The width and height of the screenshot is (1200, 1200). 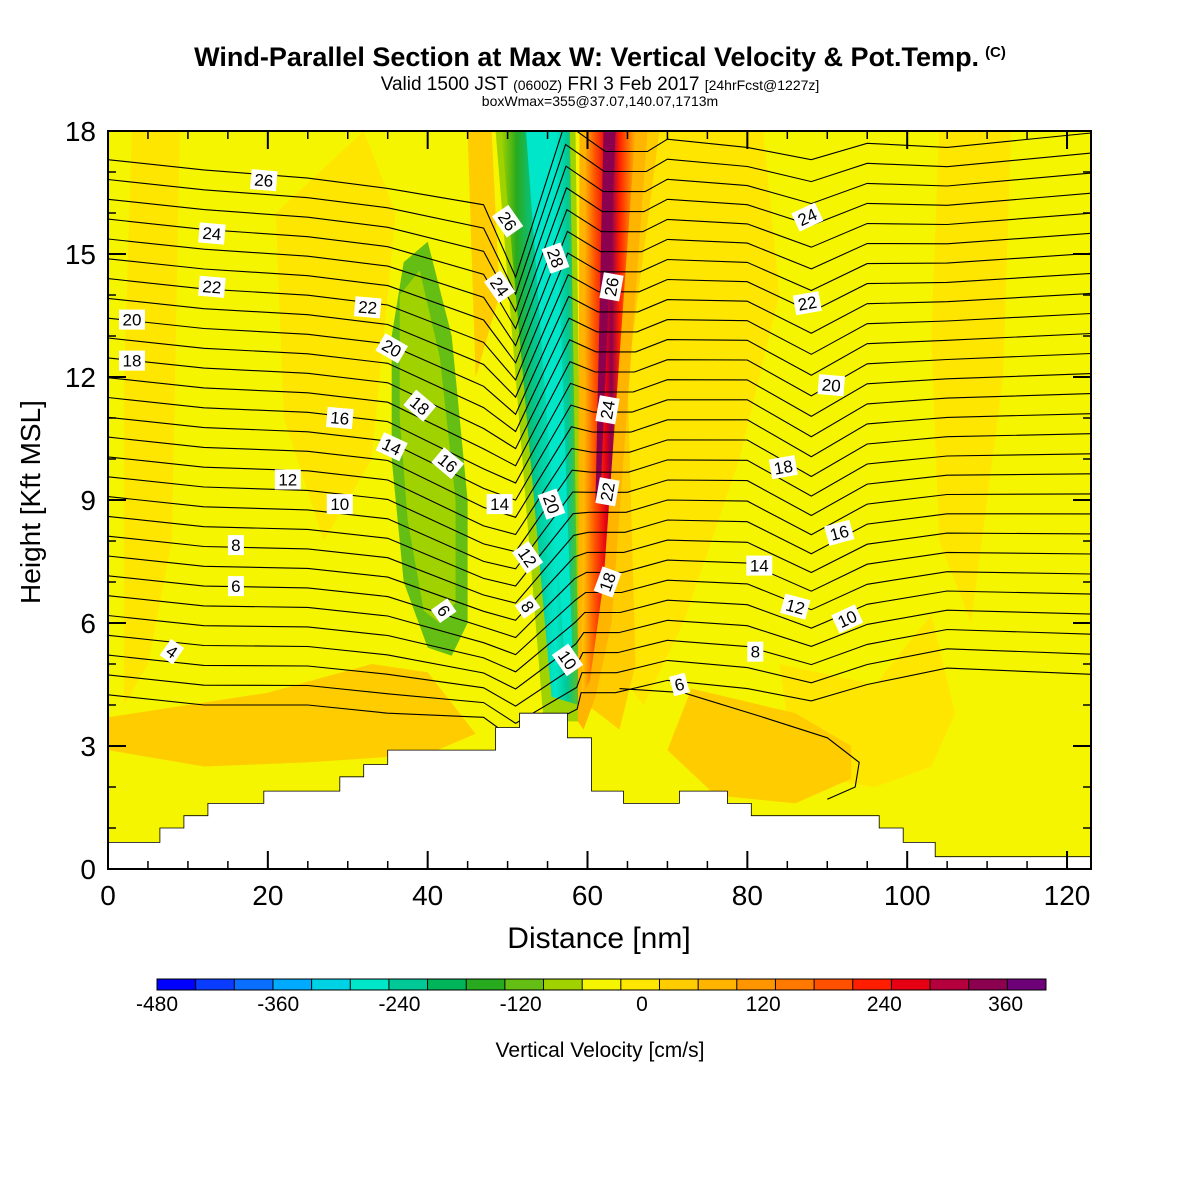 I want to click on terrain, so click(x=599, y=791).